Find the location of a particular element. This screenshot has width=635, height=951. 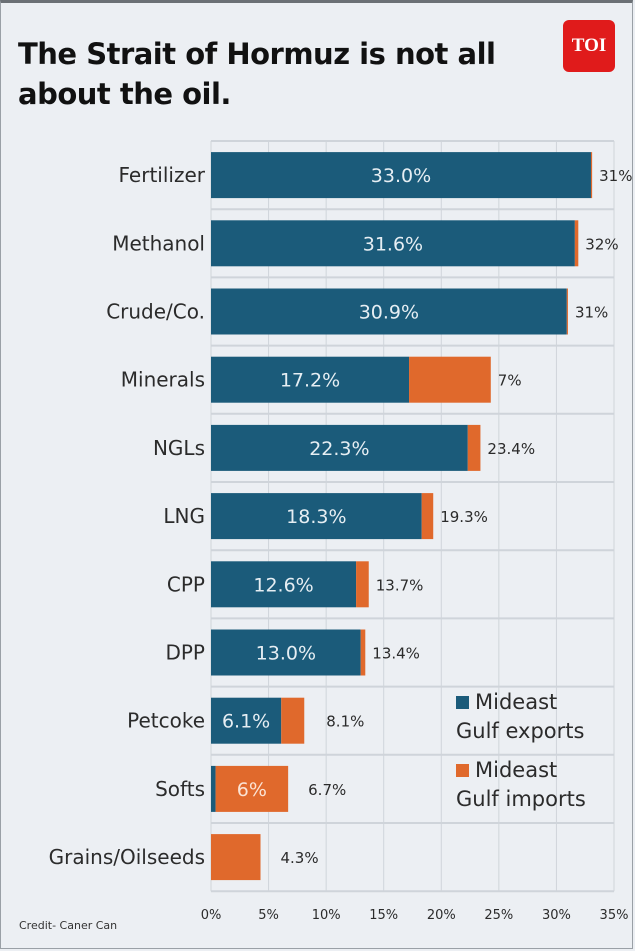

bar-inner-label: 12.6% is located at coordinates (283, 585).